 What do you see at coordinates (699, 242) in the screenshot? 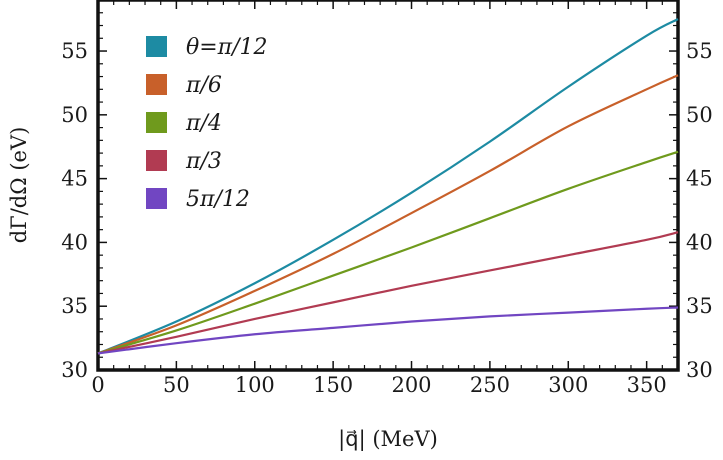
I see `y-tick-label-right: 40` at bounding box center [699, 242].